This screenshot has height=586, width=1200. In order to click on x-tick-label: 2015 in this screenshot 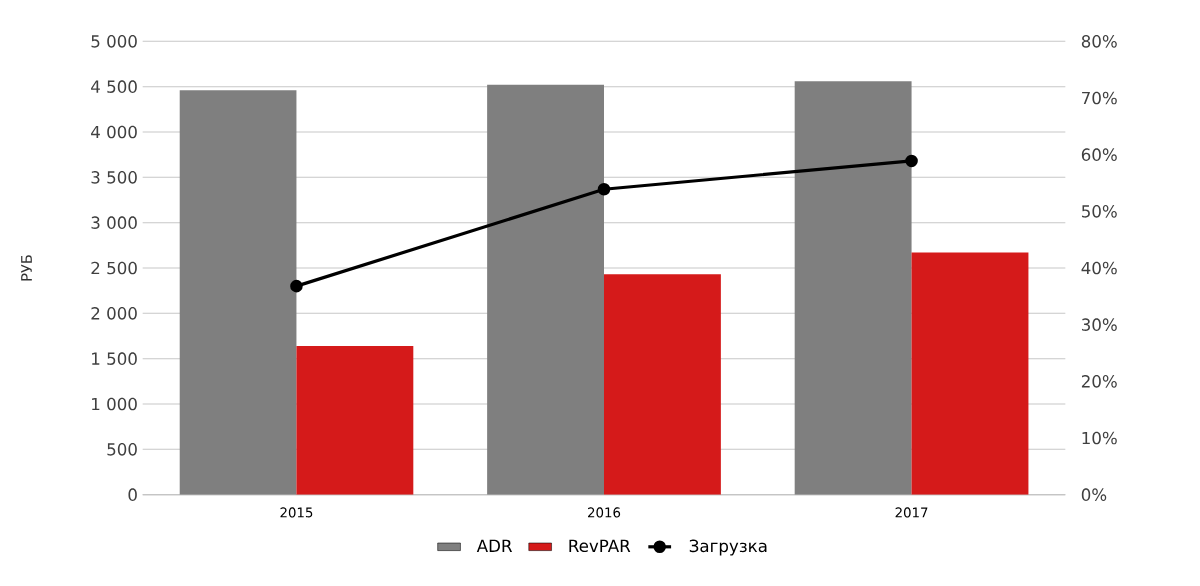, I will do `click(296, 512)`.